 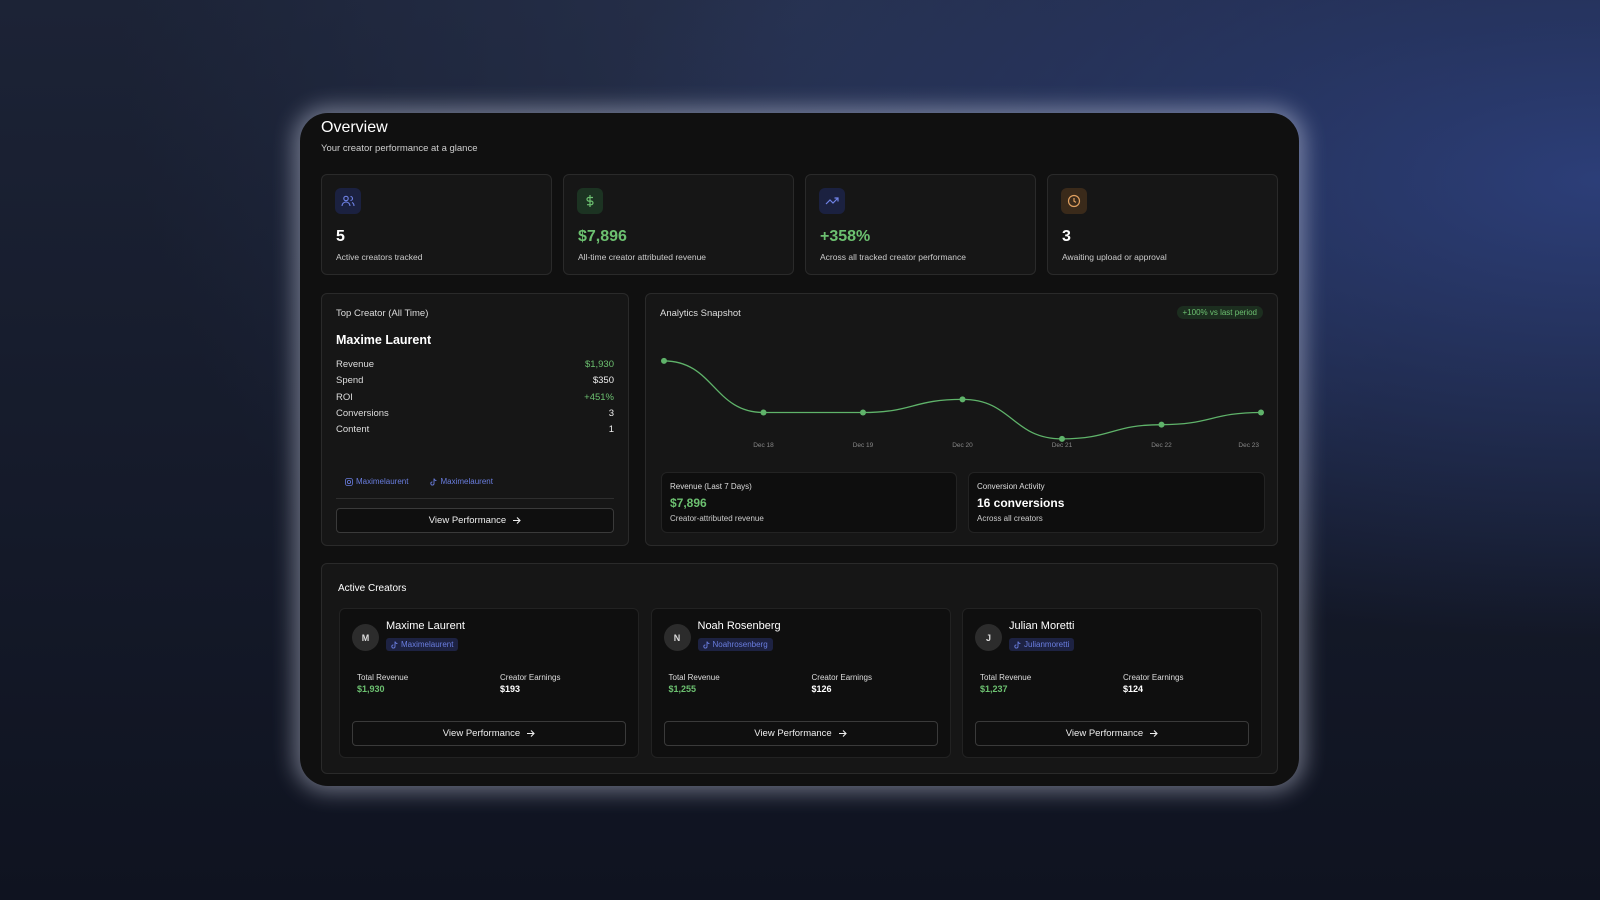 What do you see at coordinates (510, 689) in the screenshot?
I see `earnings-value: $193` at bounding box center [510, 689].